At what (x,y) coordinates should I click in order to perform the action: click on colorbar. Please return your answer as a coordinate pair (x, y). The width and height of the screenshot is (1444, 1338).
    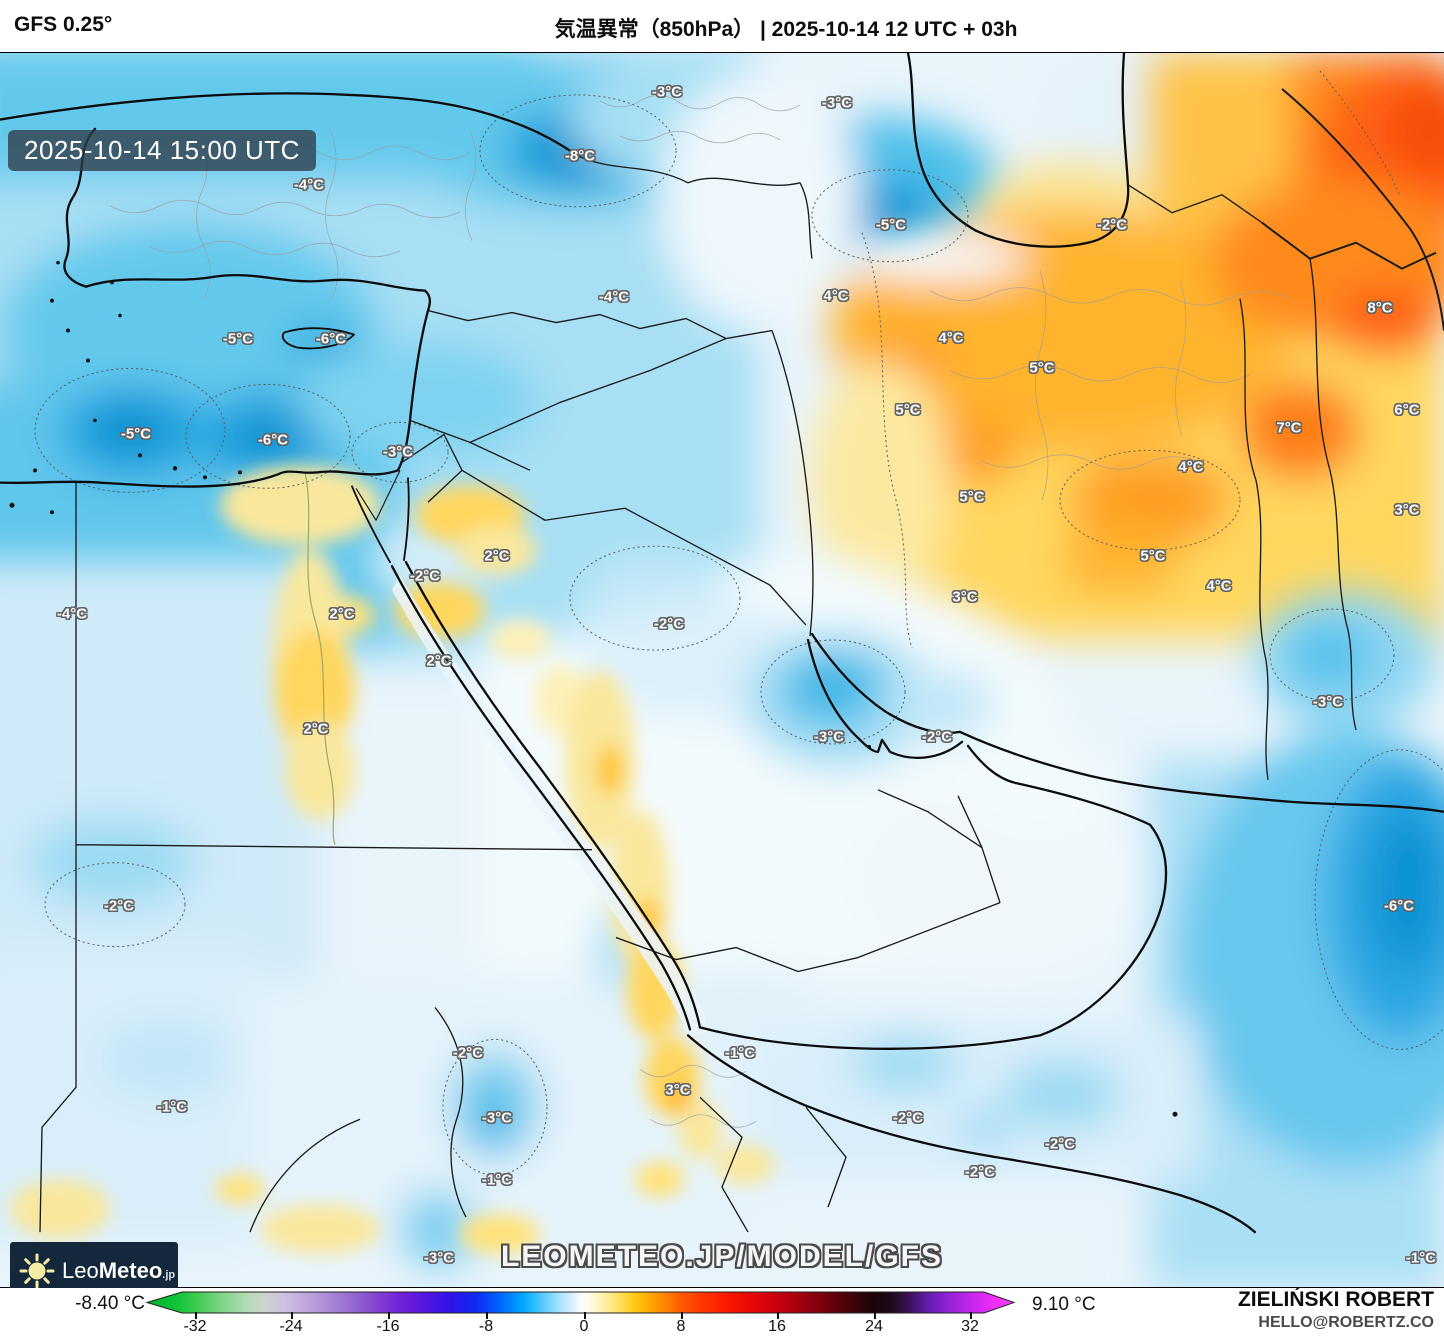
    Looking at the image, I should click on (580, 1302).